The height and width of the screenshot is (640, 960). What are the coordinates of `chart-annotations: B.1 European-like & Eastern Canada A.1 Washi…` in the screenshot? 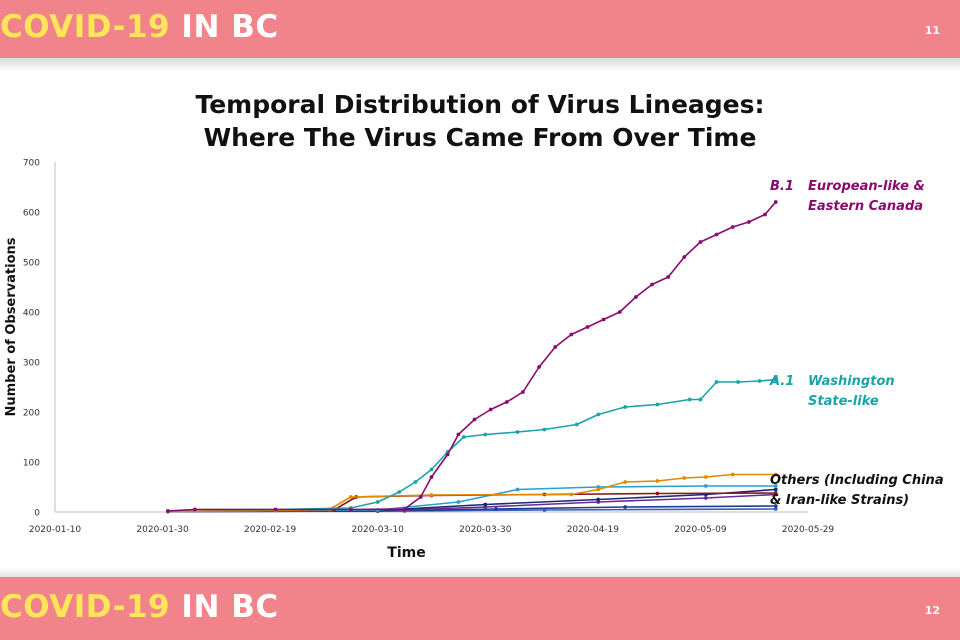 It's located at (856, 343).